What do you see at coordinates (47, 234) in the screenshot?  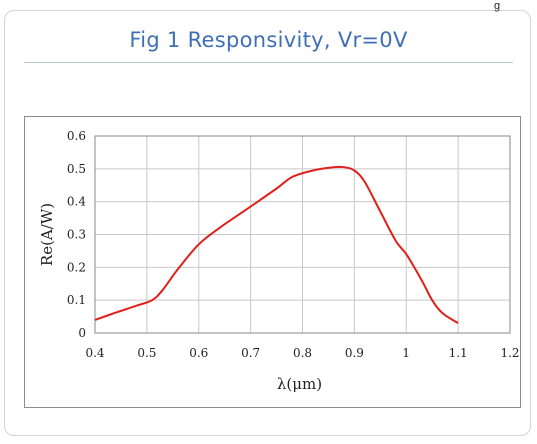 I see `y-axis-label: Re(A/W)` at bounding box center [47, 234].